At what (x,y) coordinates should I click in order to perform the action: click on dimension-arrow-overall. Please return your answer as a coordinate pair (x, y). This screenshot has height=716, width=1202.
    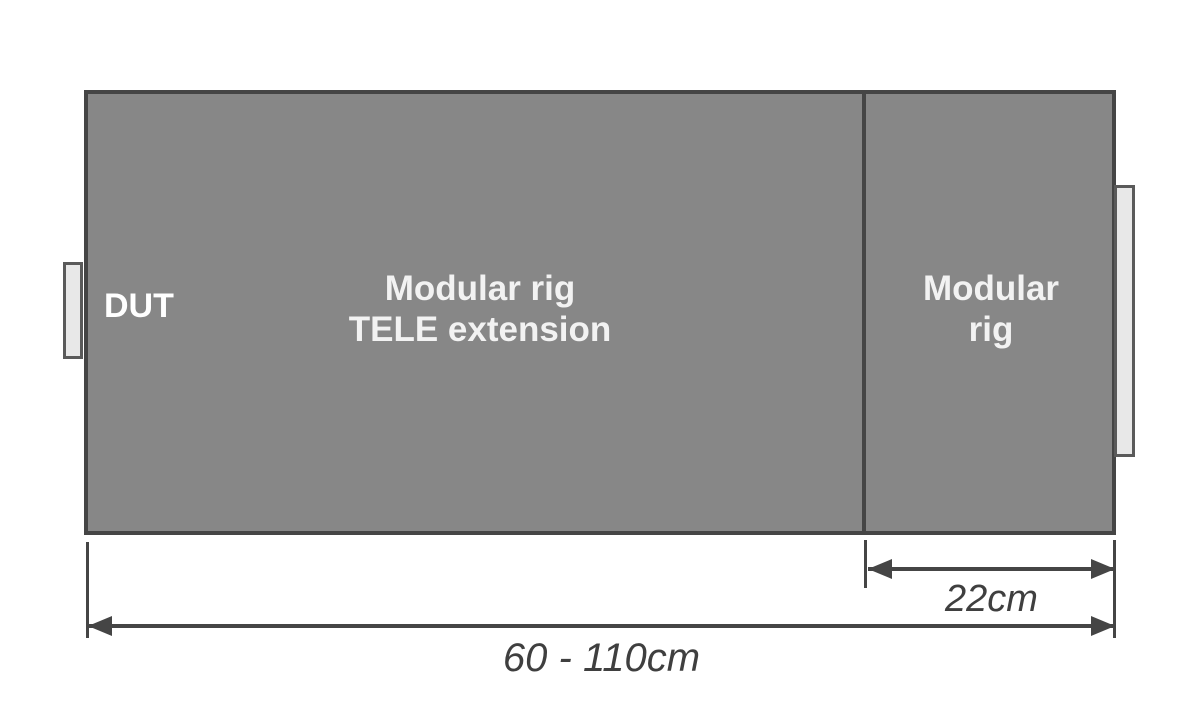
    Looking at the image, I should click on (601, 626).